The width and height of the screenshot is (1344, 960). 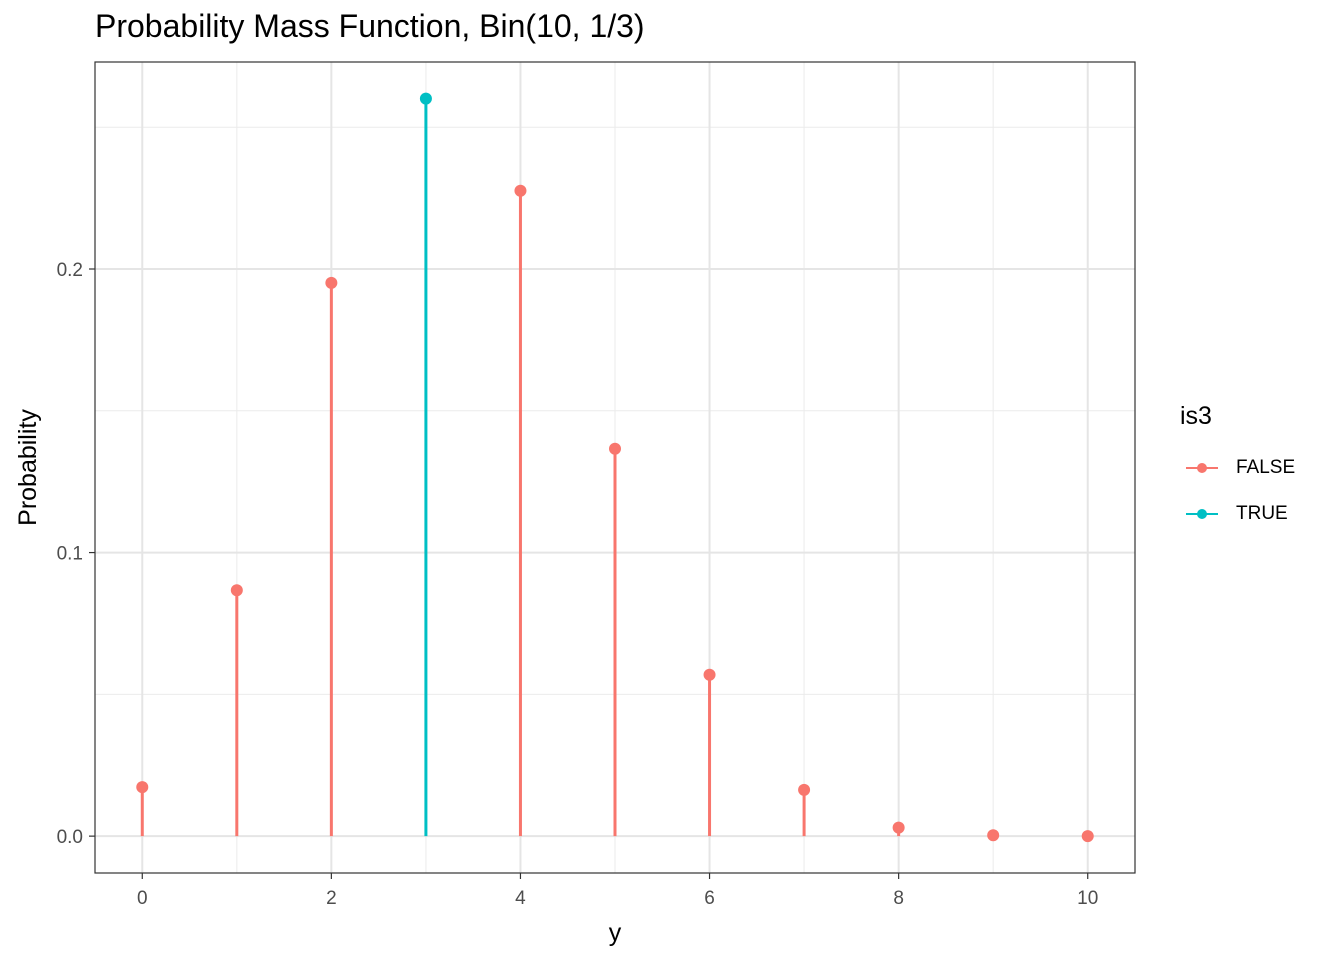 What do you see at coordinates (1262, 513) in the screenshot?
I see `legend-label-true: TRUE` at bounding box center [1262, 513].